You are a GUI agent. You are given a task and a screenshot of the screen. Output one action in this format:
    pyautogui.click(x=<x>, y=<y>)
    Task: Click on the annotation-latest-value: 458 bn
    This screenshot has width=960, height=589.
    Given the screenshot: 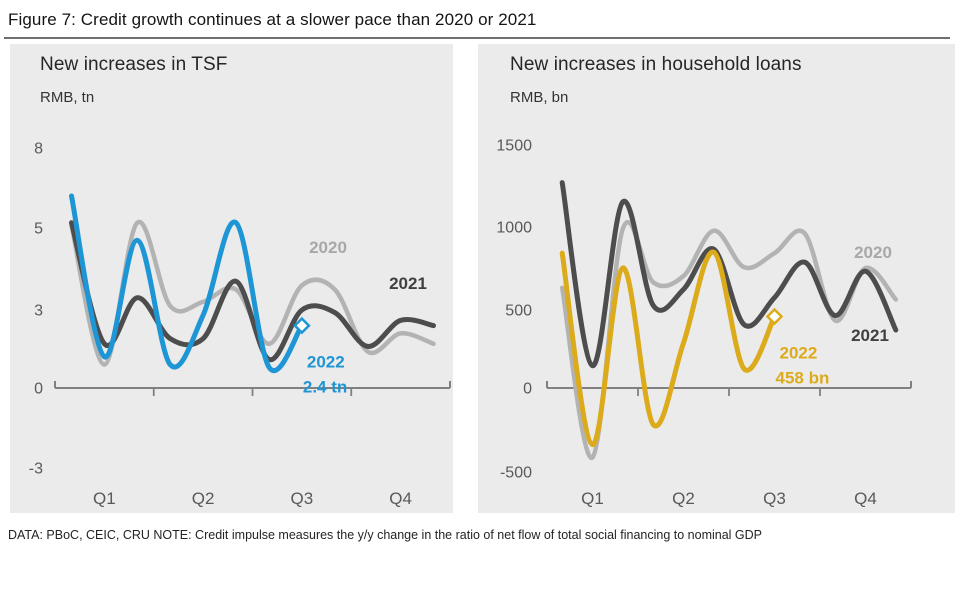 What is the action you would take?
    pyautogui.click(x=803, y=378)
    